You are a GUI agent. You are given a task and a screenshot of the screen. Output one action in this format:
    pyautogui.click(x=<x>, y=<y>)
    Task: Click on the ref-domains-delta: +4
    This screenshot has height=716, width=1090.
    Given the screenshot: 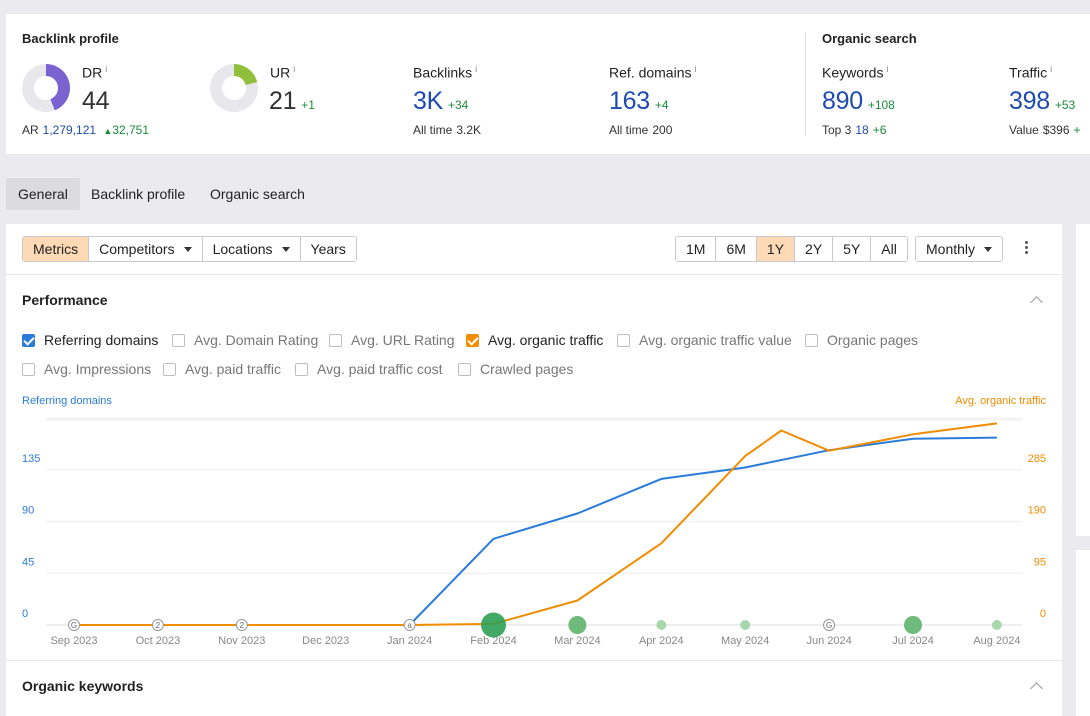 What is the action you would take?
    pyautogui.click(x=661, y=105)
    